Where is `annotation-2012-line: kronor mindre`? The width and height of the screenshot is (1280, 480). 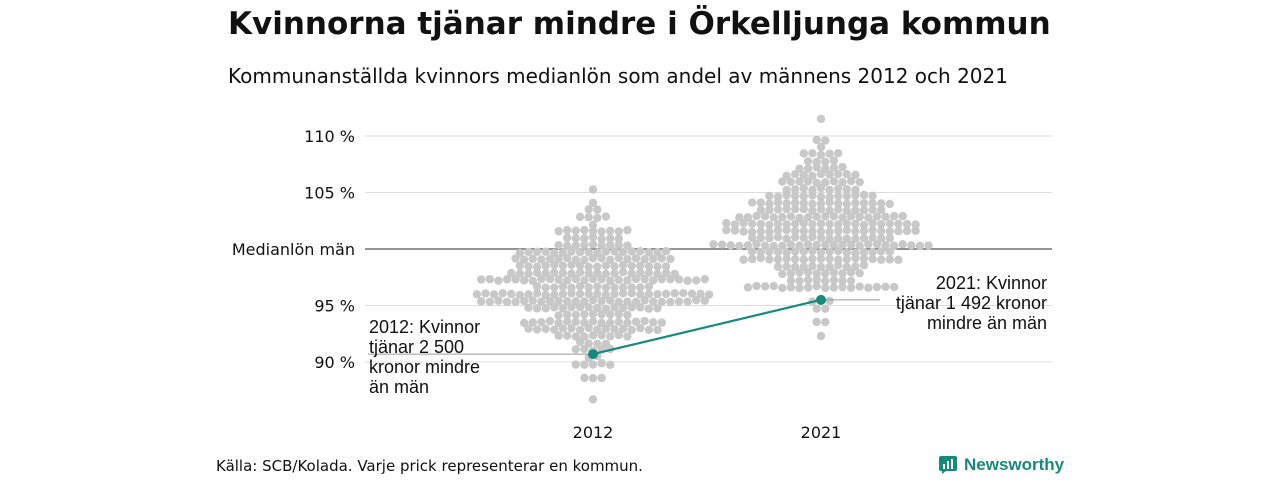 annotation-2012-line: kronor mindre is located at coordinates (425, 367).